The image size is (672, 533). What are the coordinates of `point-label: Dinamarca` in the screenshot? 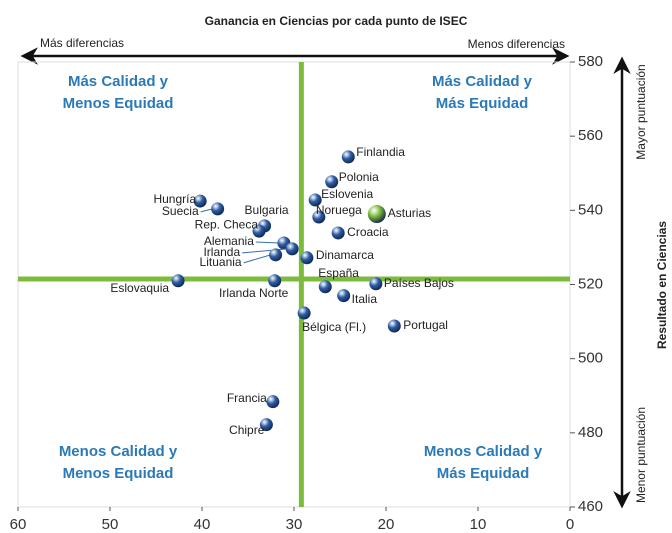 It's located at (345, 255).